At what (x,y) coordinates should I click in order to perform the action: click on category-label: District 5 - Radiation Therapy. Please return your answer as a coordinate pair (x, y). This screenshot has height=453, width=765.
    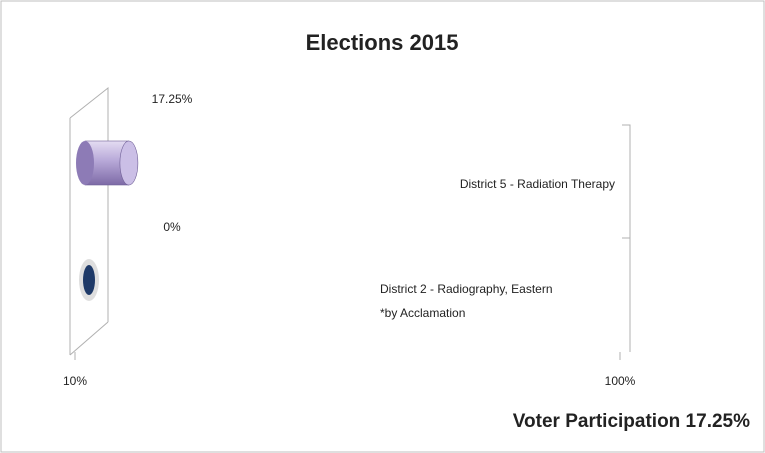
    Looking at the image, I should click on (537, 184).